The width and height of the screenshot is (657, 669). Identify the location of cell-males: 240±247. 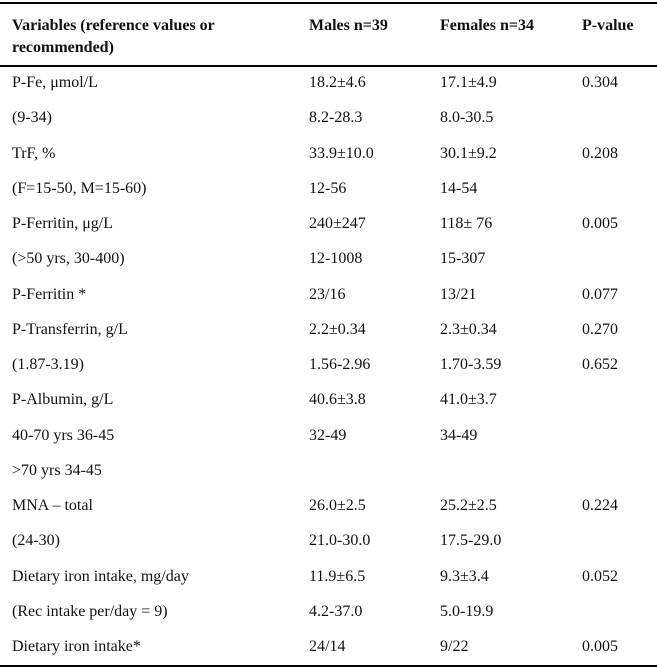
(337, 223).